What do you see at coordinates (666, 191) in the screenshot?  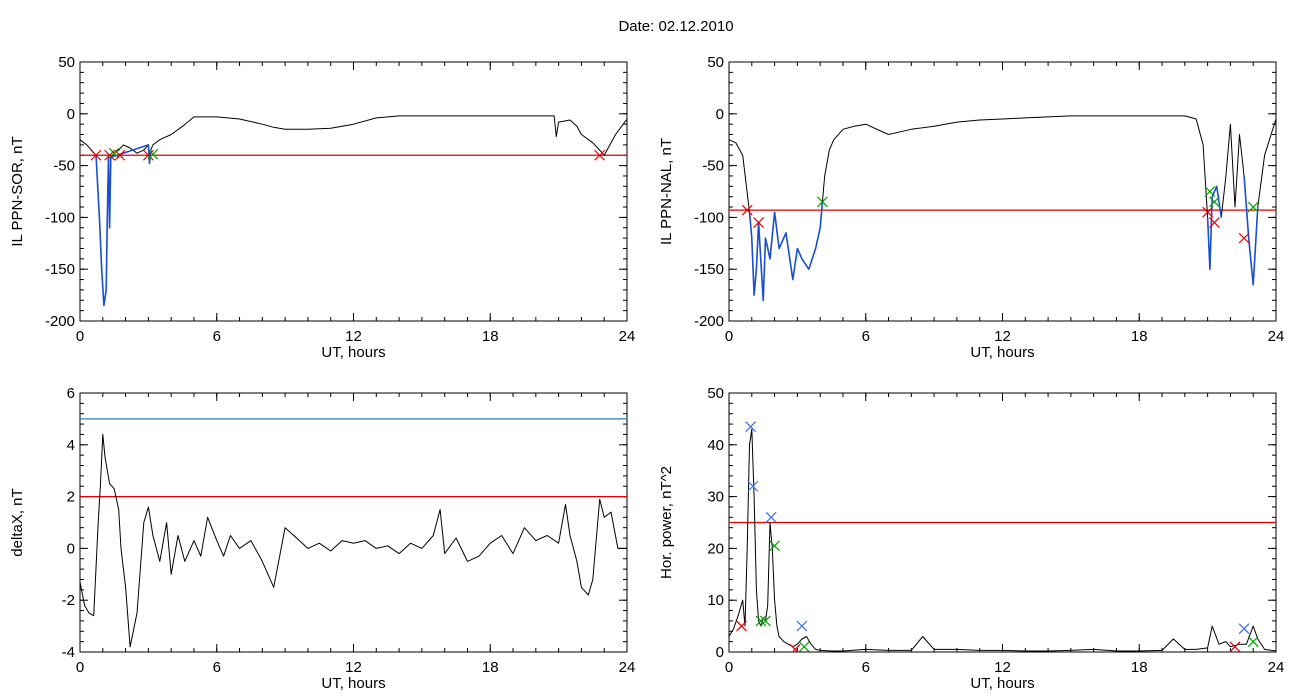 I see `y-axis-label: IL PPN-NAL, nT` at bounding box center [666, 191].